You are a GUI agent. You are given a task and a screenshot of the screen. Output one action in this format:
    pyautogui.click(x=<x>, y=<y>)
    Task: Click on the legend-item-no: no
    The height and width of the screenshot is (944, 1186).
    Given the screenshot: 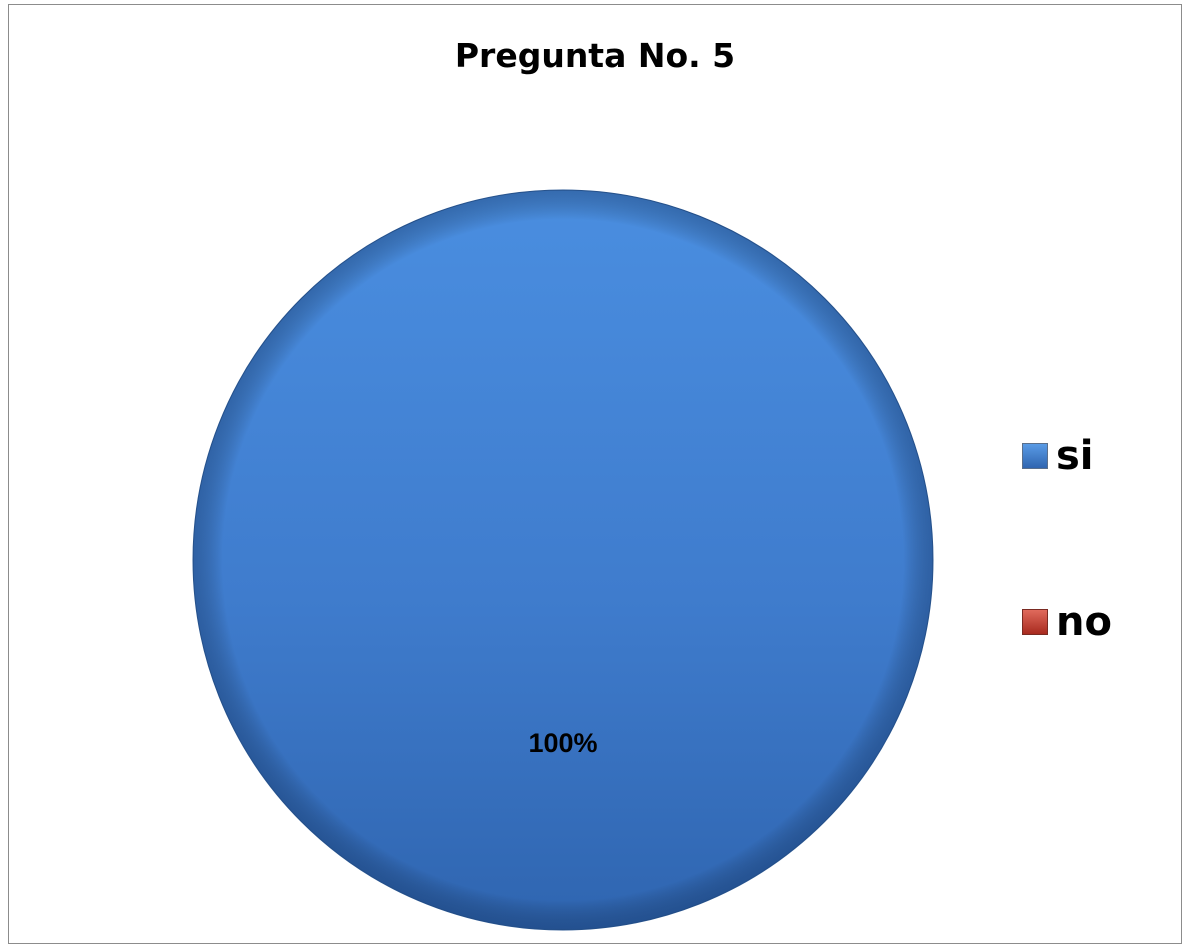 What is the action you would take?
    pyautogui.click(x=1067, y=622)
    